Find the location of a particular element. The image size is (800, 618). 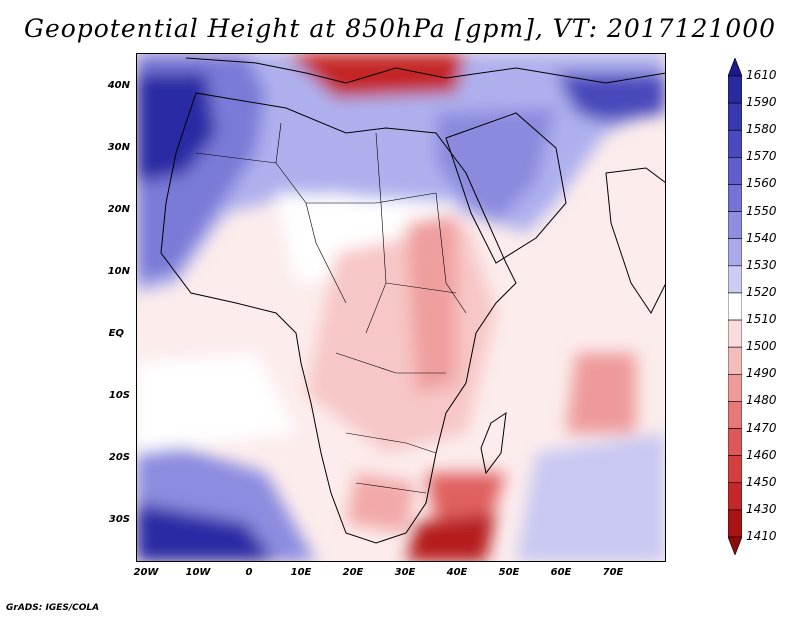

madagascar-outline is located at coordinates (493, 443).